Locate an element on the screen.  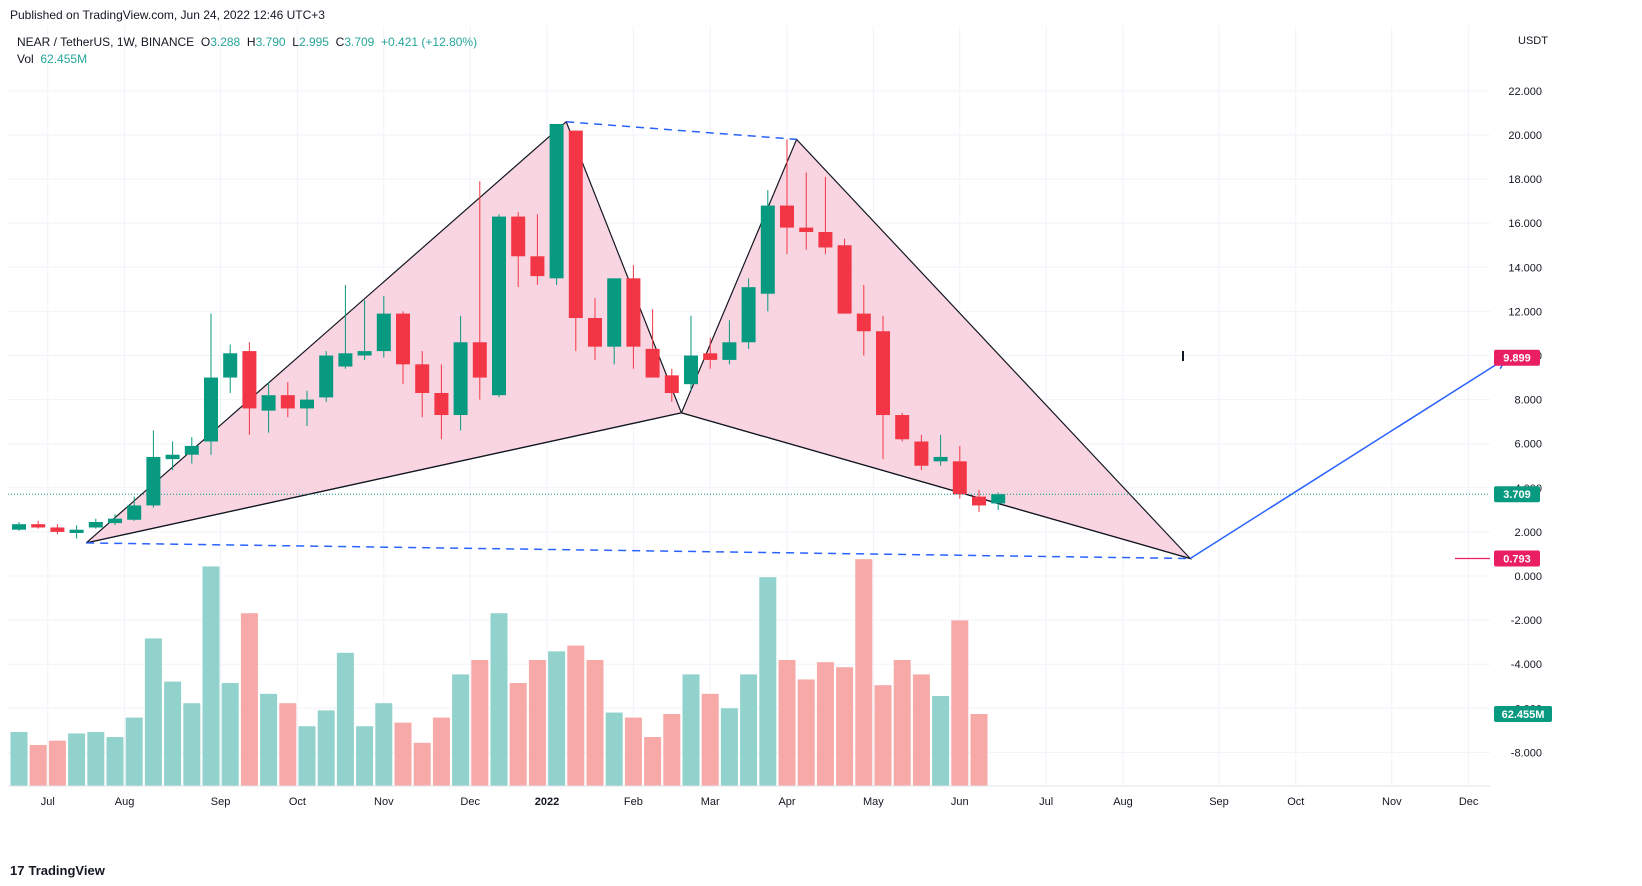
x-tick-label: Nov is located at coordinates (1392, 802).